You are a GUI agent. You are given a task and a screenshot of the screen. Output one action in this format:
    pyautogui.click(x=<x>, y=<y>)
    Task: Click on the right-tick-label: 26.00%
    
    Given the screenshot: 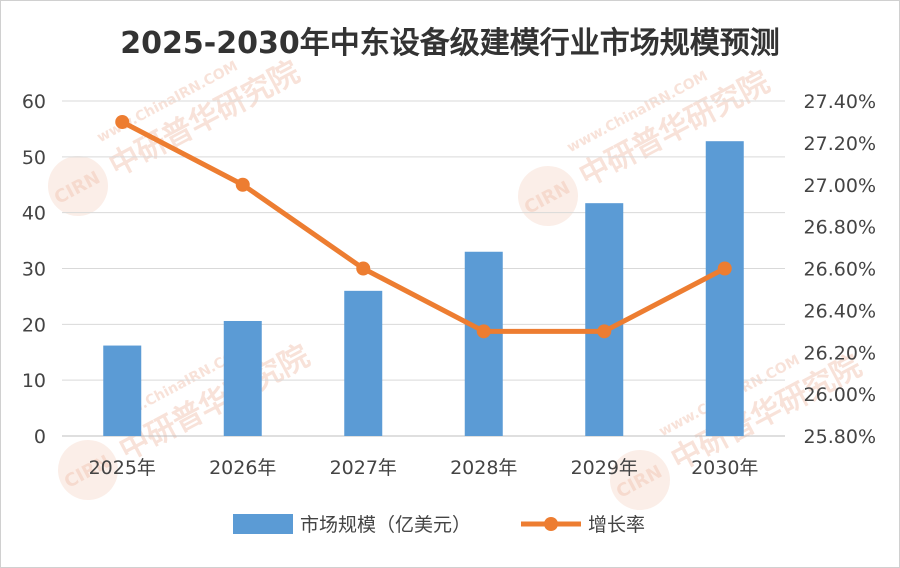 What is the action you would take?
    pyautogui.click(x=840, y=395)
    